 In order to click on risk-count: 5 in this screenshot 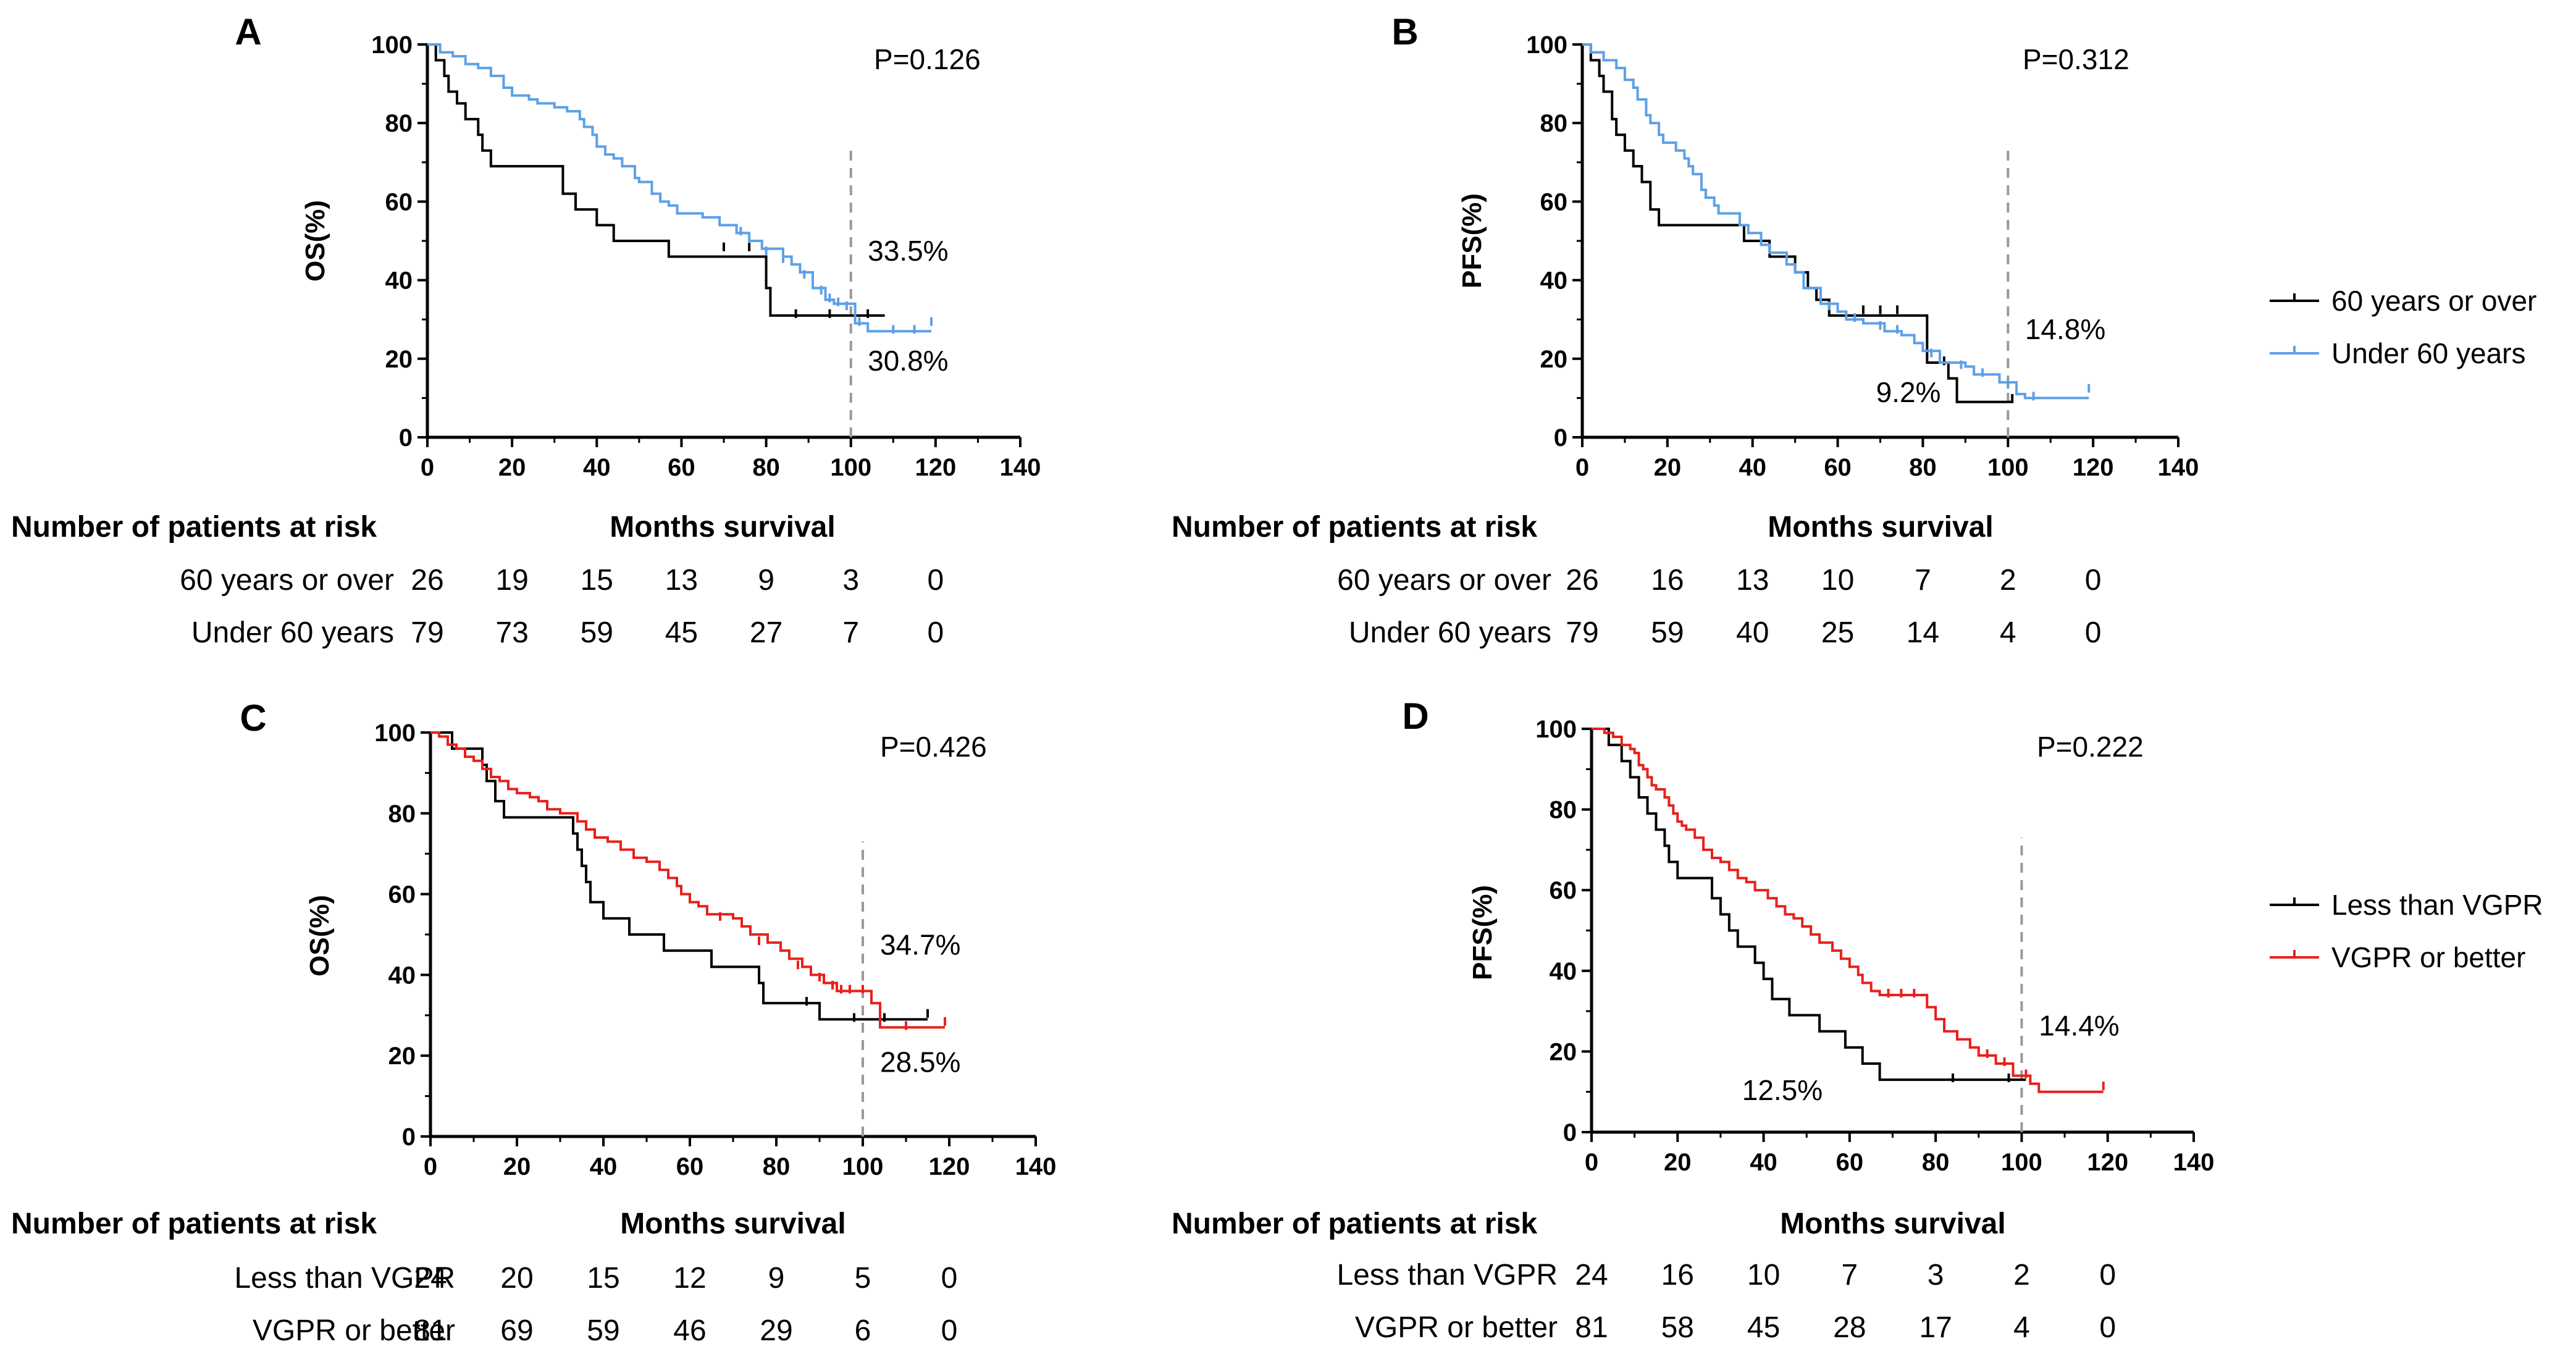, I will do `click(863, 1279)`.